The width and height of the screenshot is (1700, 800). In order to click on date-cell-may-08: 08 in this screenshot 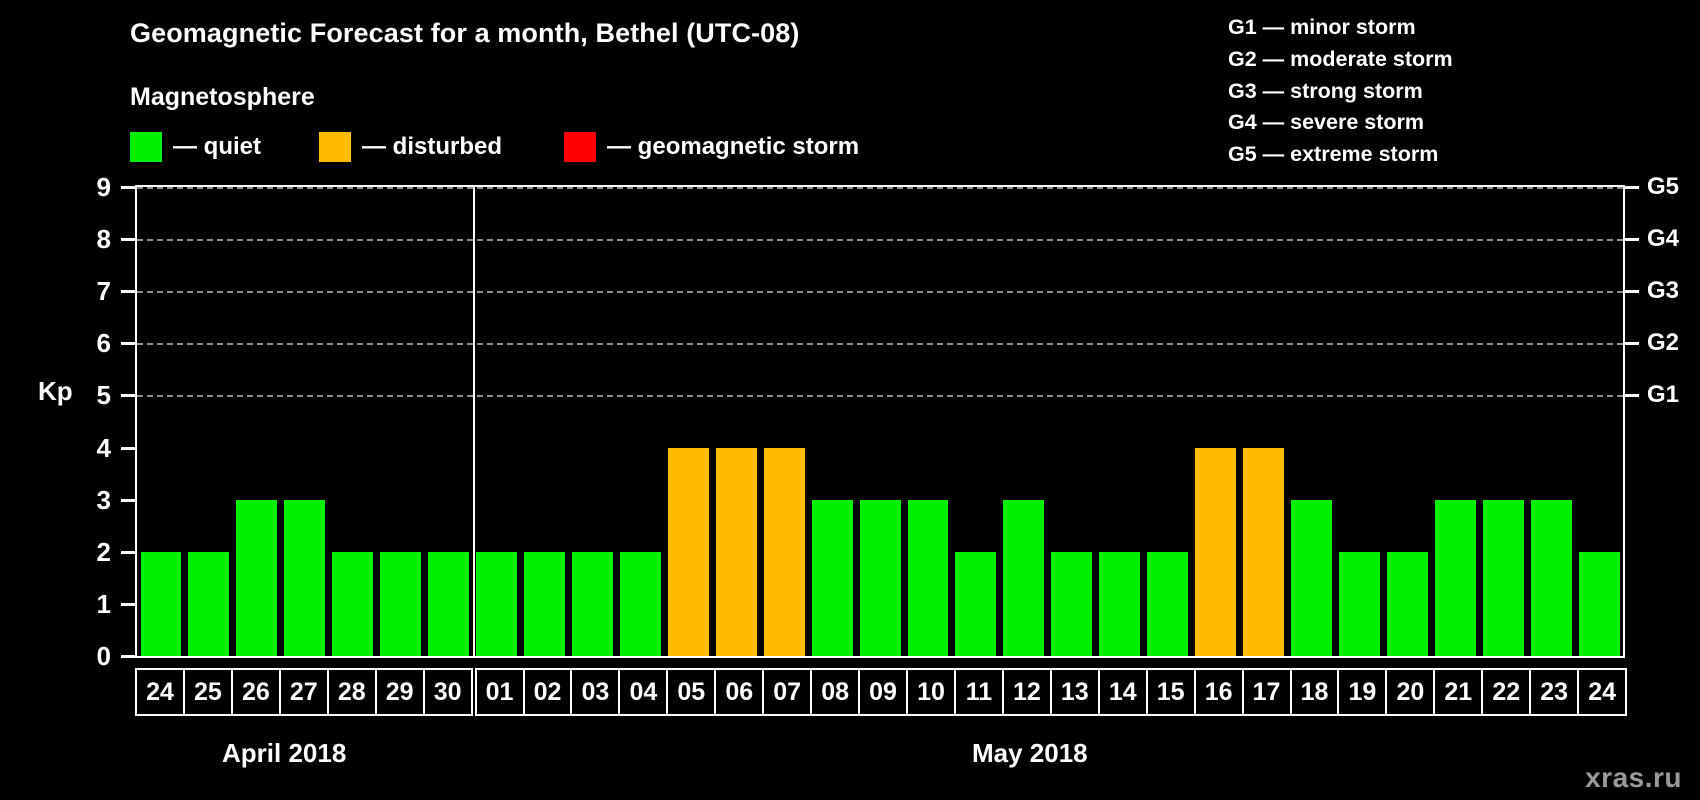, I will do `click(835, 692)`.